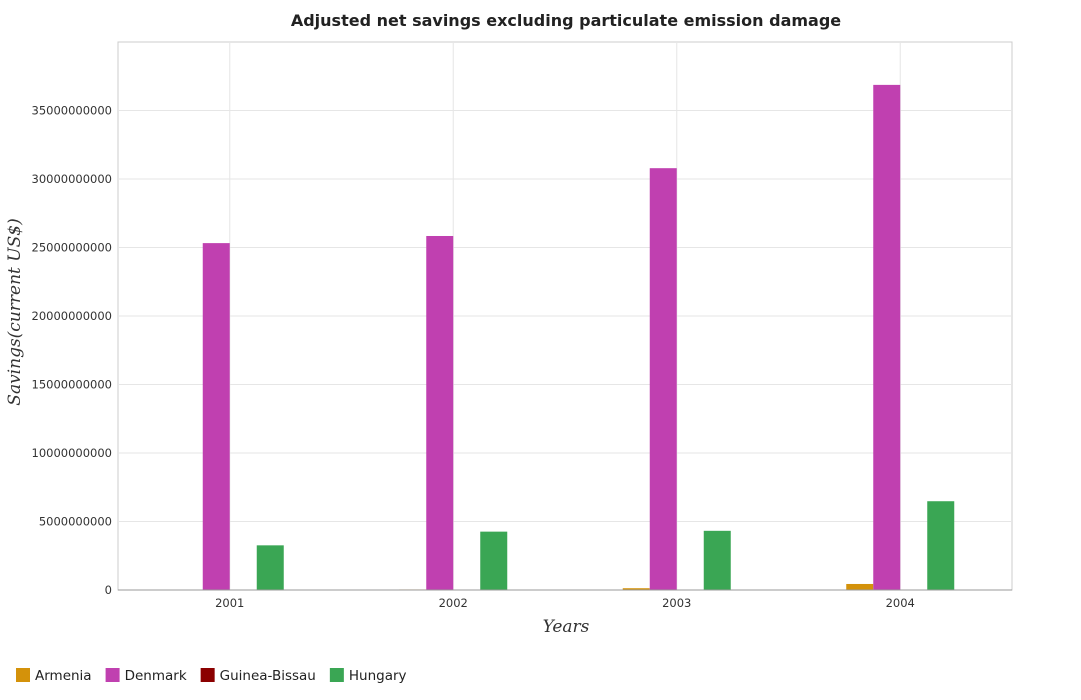 This screenshot has width=1081, height=700. I want to click on y-tick-label: 35000000000, so click(72, 111).